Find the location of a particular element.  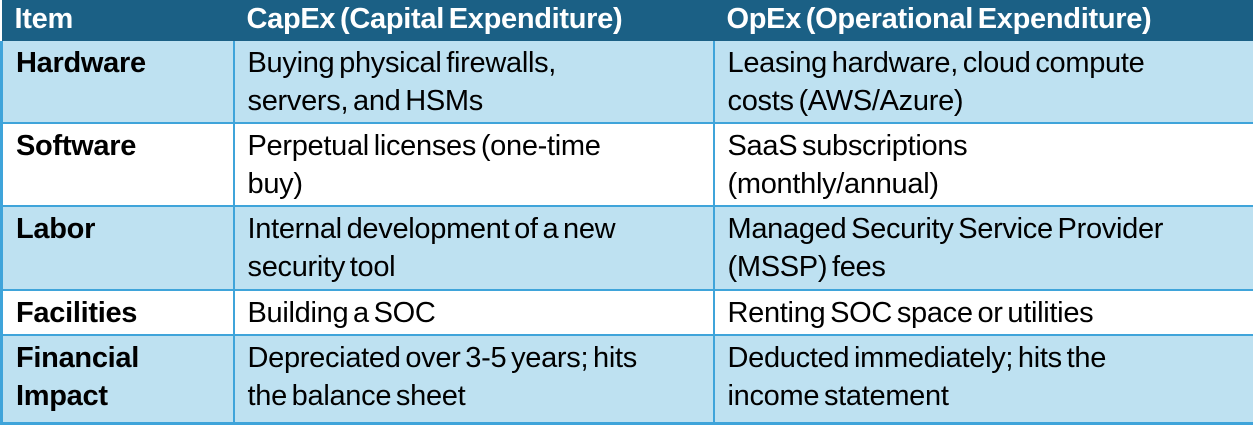

item-cell: Facilities is located at coordinates (118, 312).